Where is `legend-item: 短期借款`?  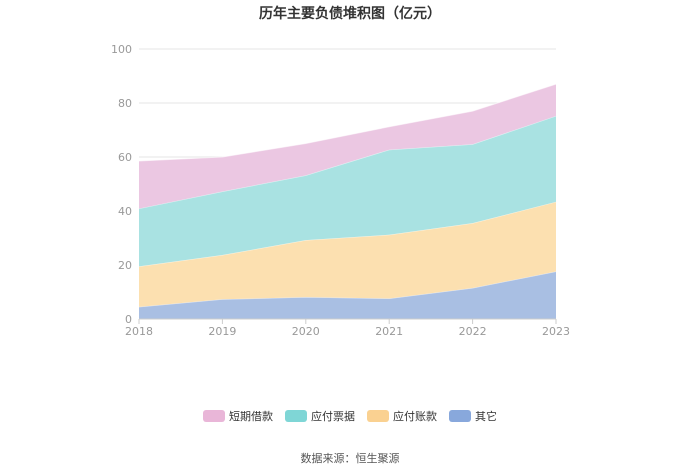 legend-item: 短期借款 is located at coordinates (238, 416).